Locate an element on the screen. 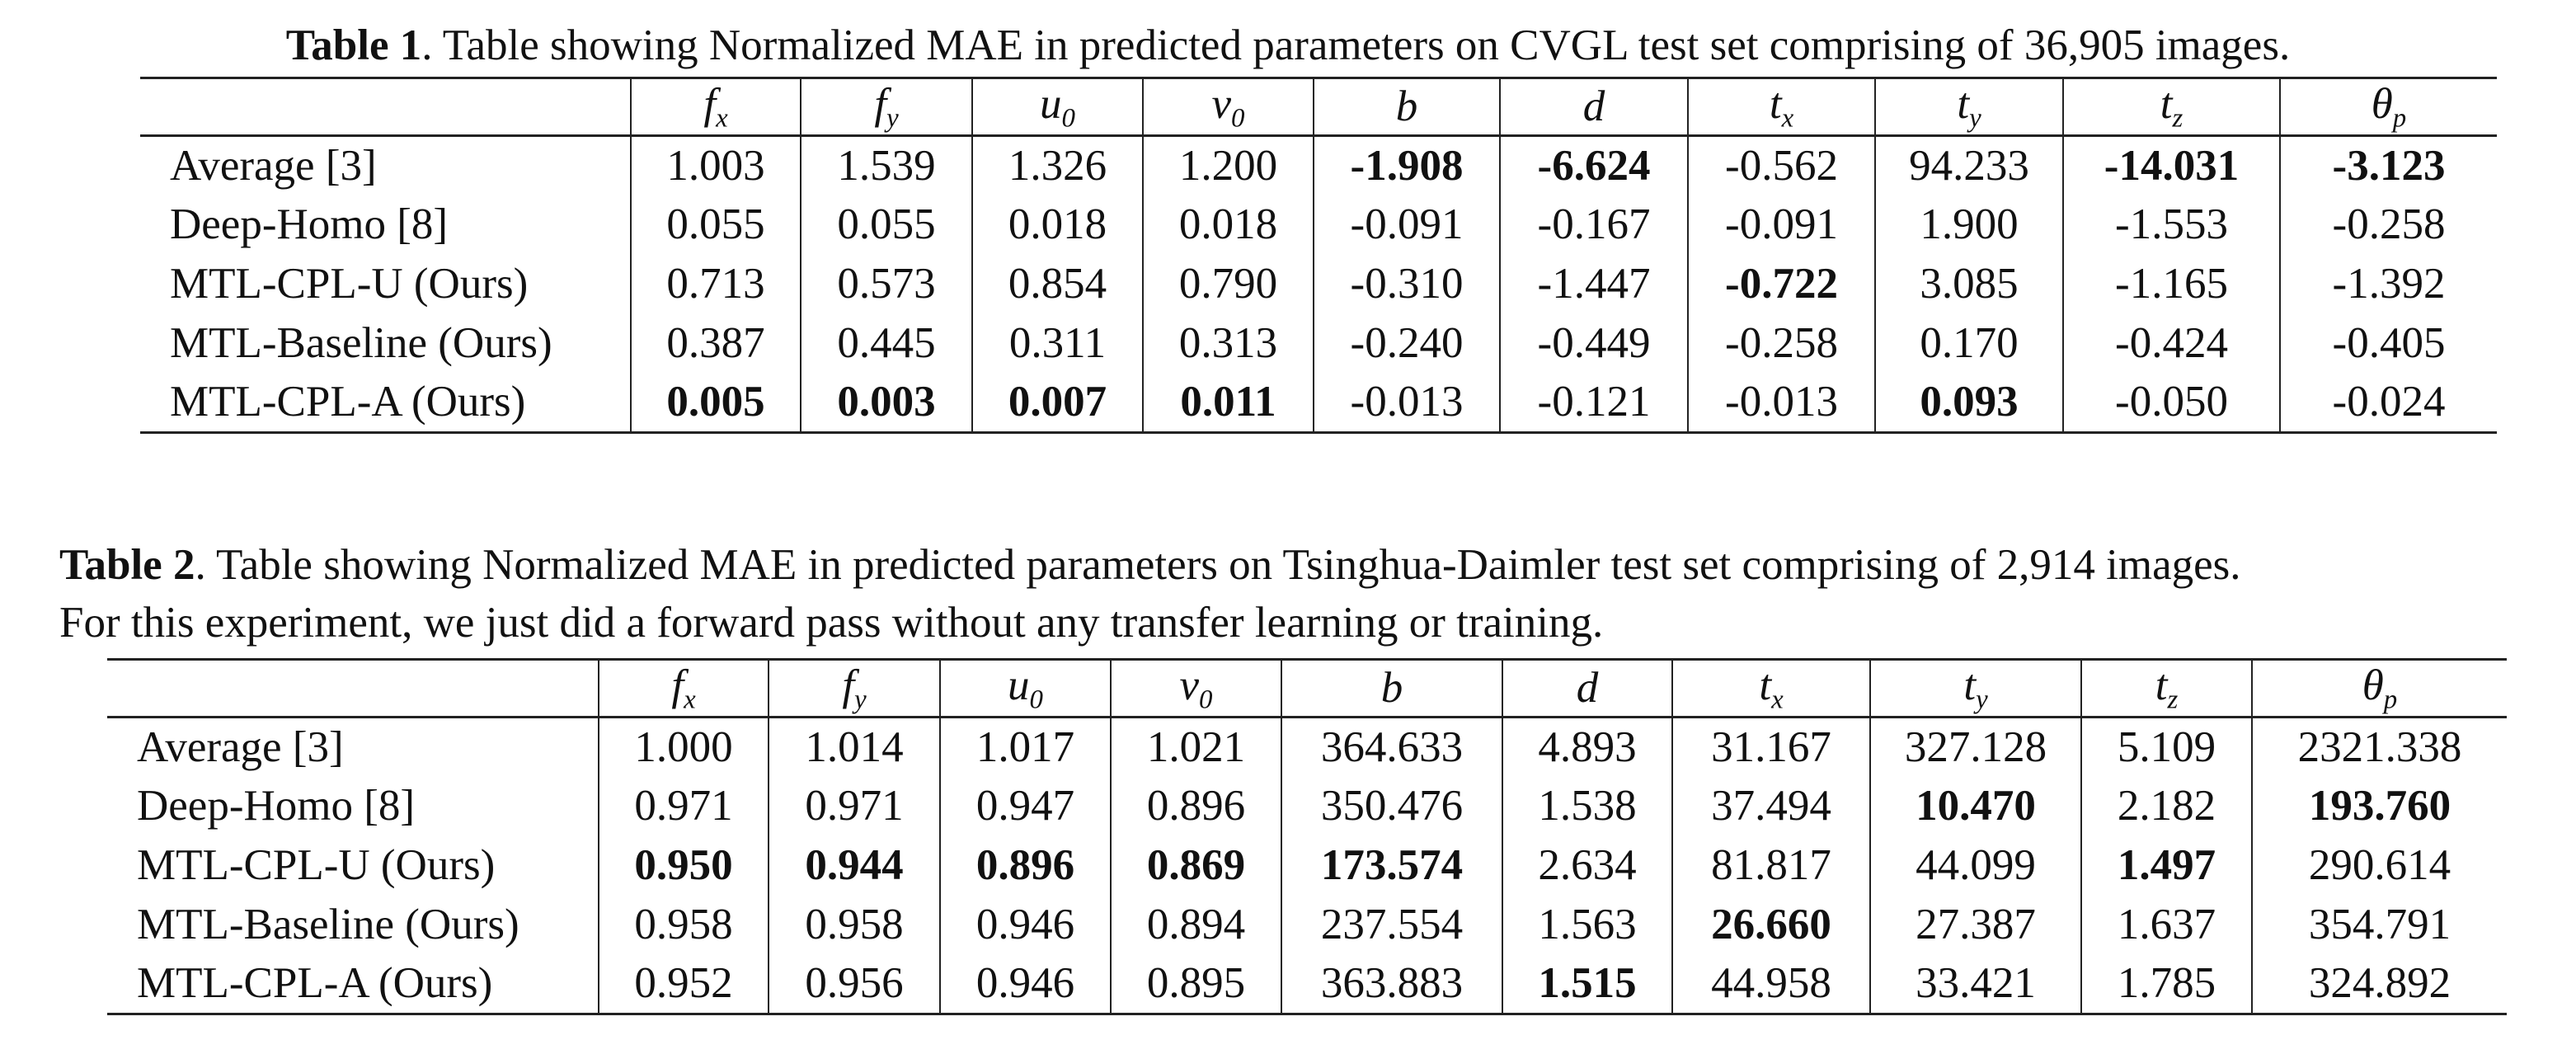 This screenshot has width=2576, height=1054. value-cell: 0.011 is located at coordinates (1228, 402).